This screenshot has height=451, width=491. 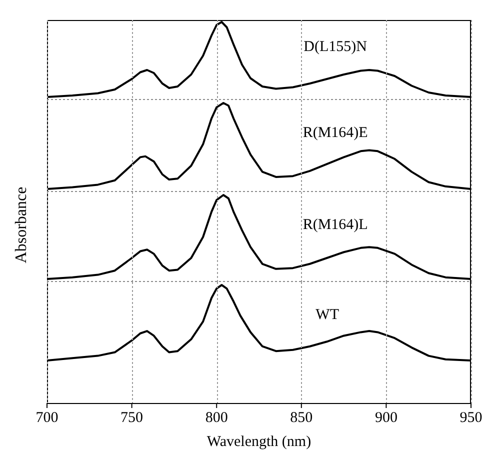 What do you see at coordinates (335, 132) in the screenshot?
I see `annotation: R(M164)E` at bounding box center [335, 132].